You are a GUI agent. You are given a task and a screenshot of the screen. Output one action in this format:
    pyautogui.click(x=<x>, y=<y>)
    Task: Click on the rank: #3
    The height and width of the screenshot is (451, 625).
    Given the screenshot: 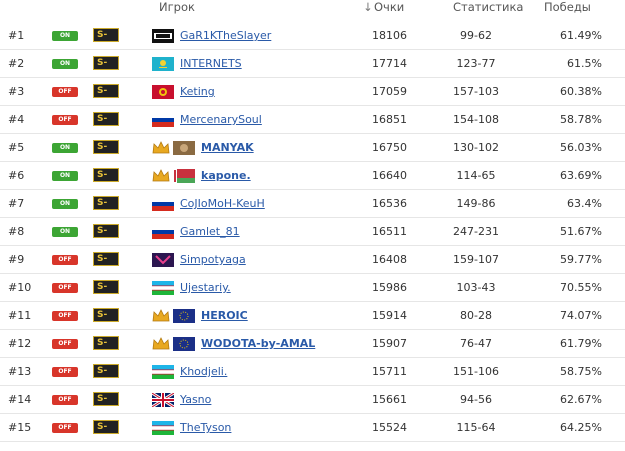 What is the action you would take?
    pyautogui.click(x=16, y=91)
    